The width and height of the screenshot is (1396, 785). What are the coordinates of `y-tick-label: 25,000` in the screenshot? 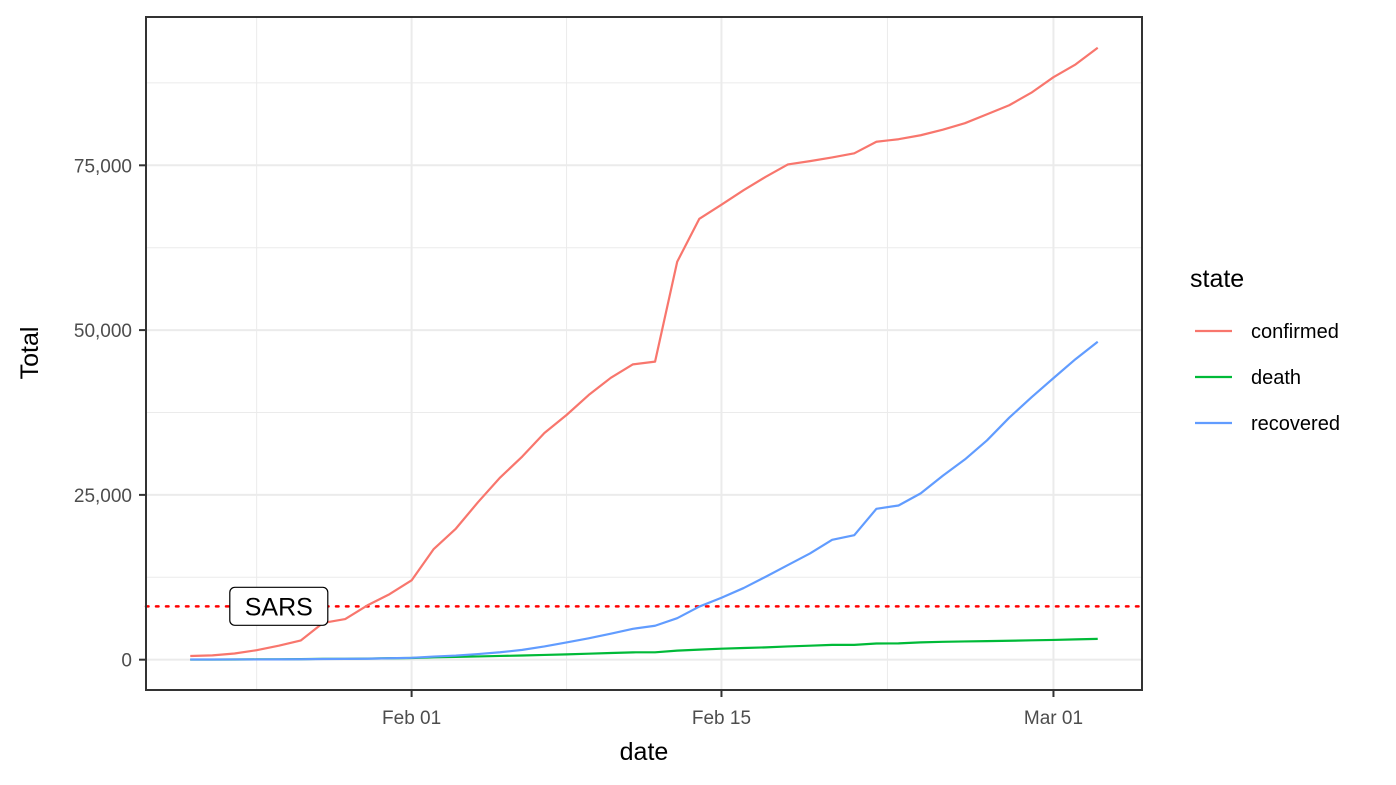 It's located at (103, 496).